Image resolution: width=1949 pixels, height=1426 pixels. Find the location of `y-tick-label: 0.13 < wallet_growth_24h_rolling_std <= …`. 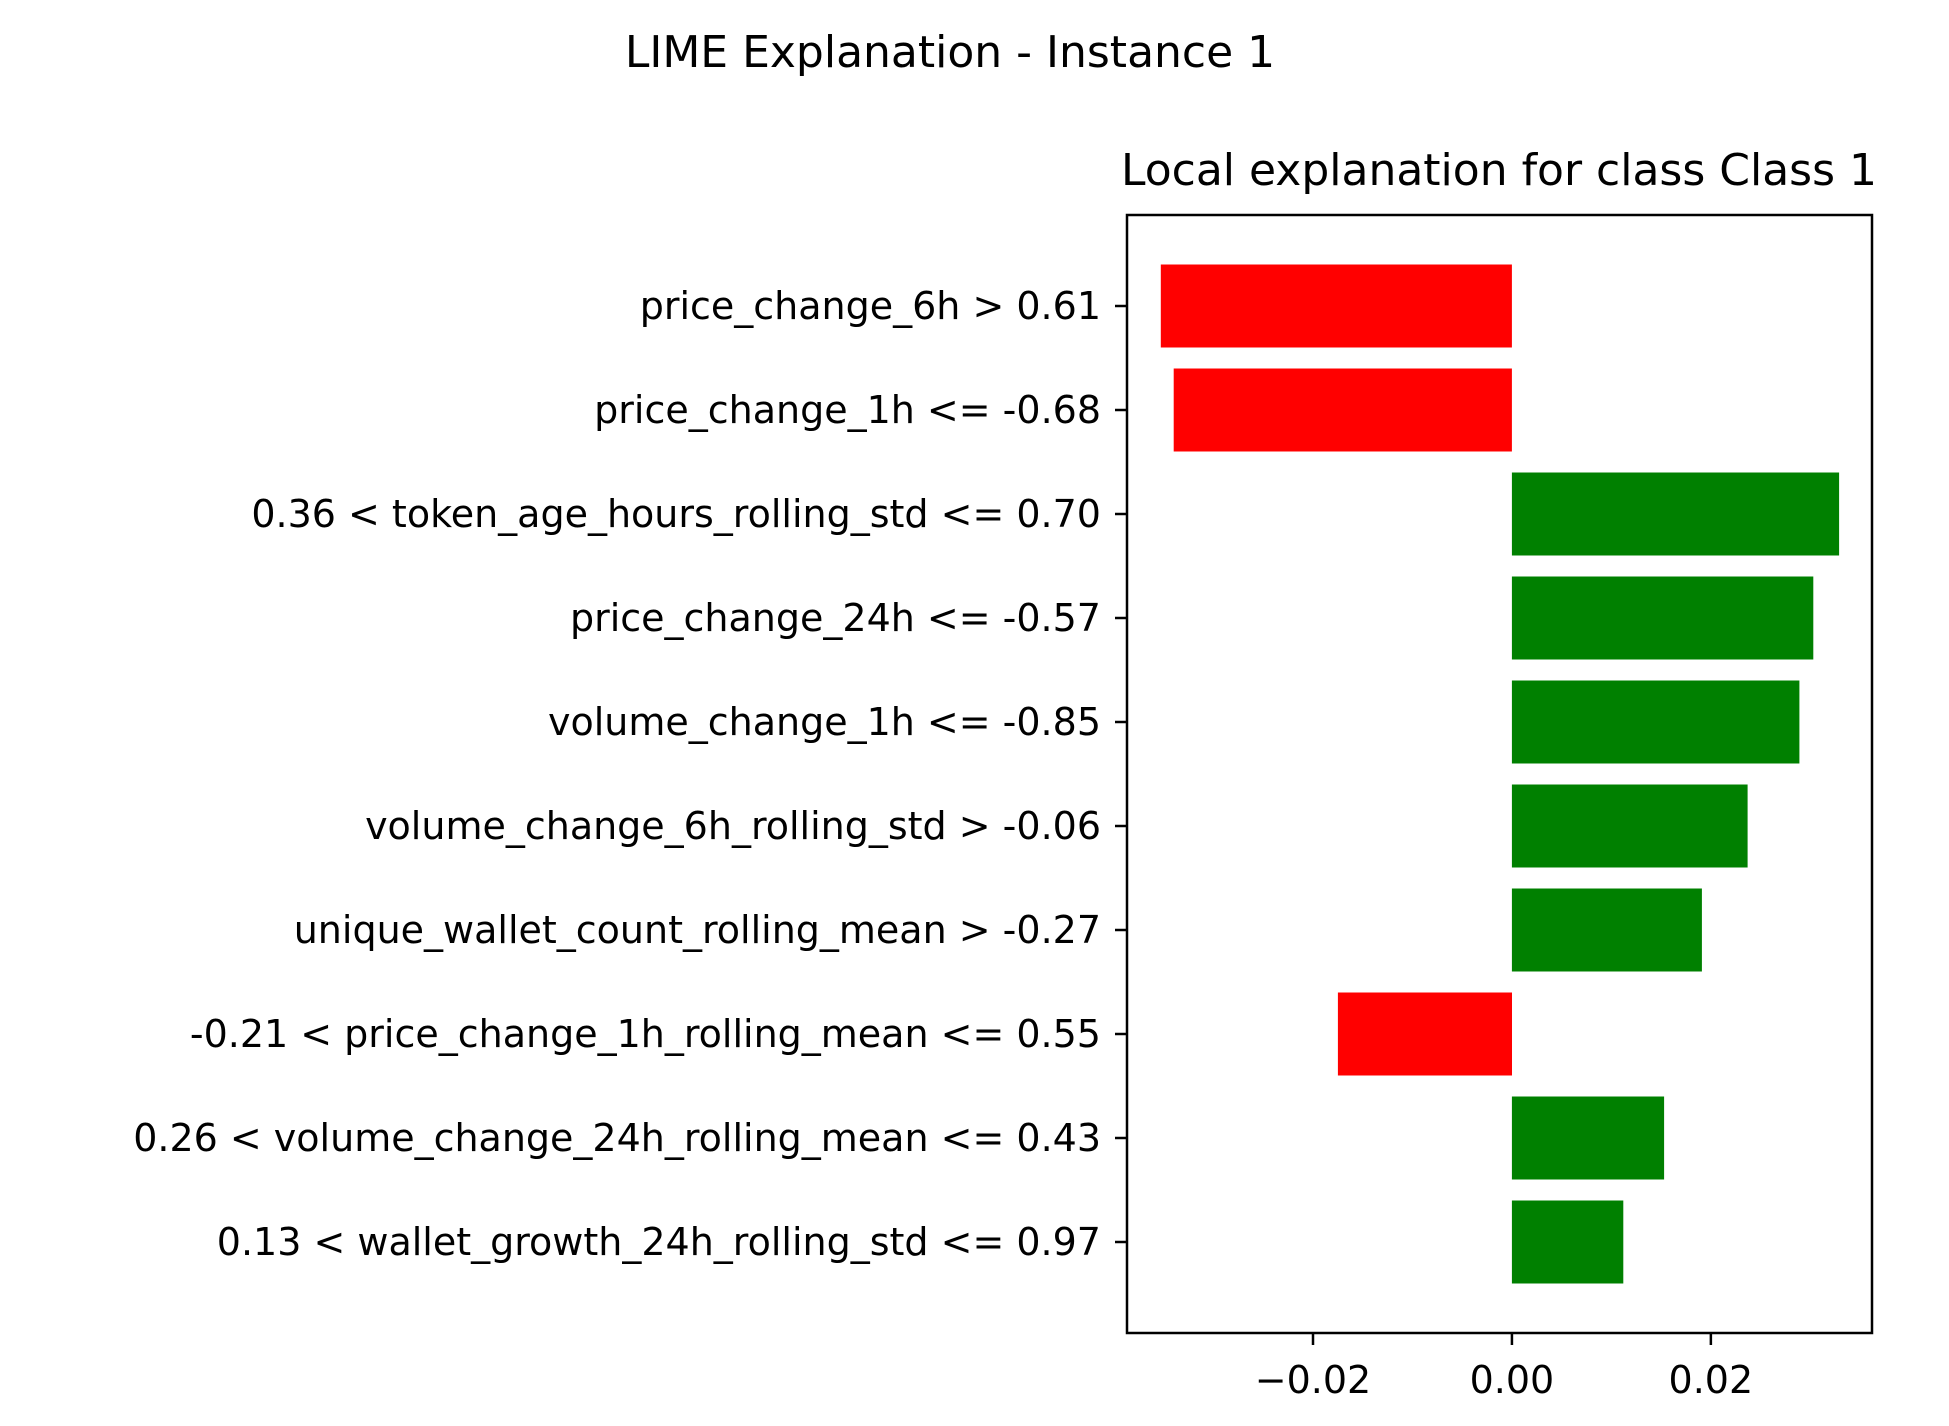

y-tick-label: 0.13 < wallet_growth_24h_rolling_std <= … is located at coordinates (659, 1242).